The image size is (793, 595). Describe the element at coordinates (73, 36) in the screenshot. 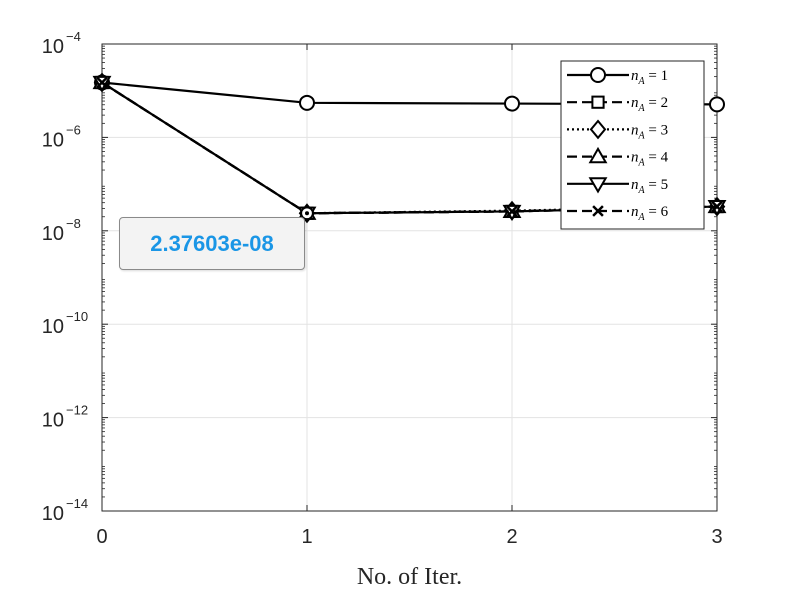

I see `y-tick-exponent: −4` at that location.